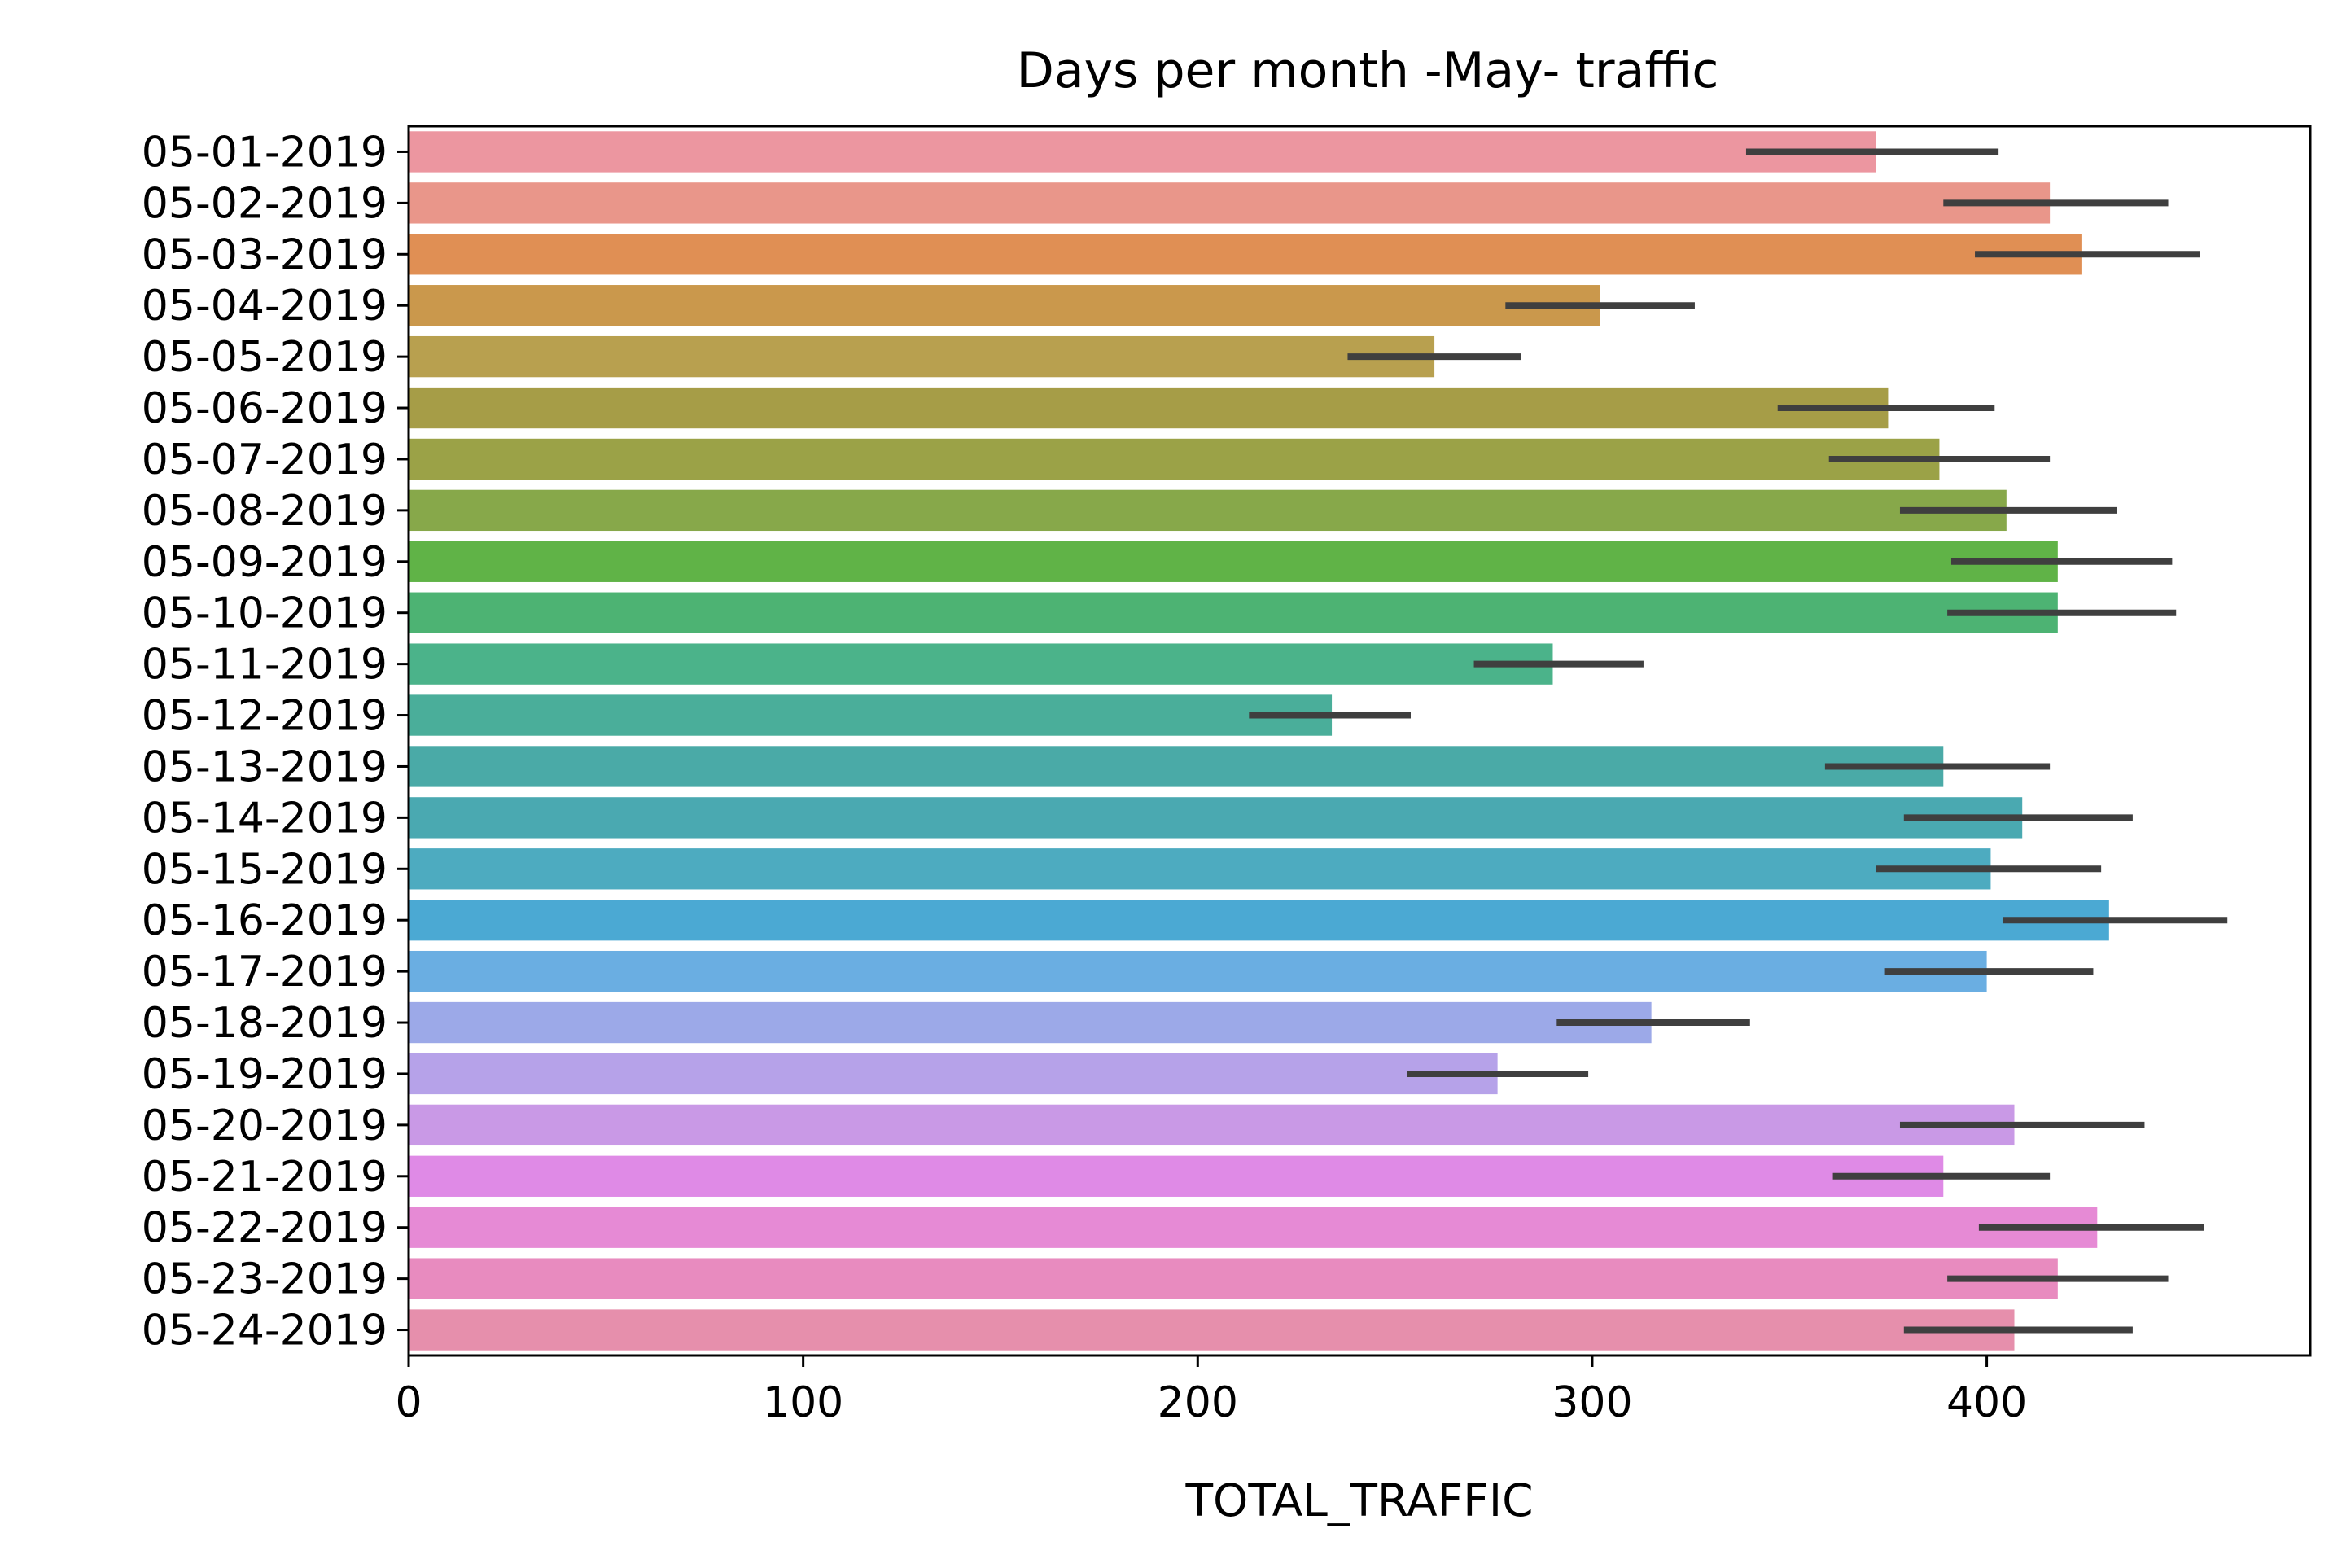  I want to click on bar-05-01-2019, so click(1142, 152).